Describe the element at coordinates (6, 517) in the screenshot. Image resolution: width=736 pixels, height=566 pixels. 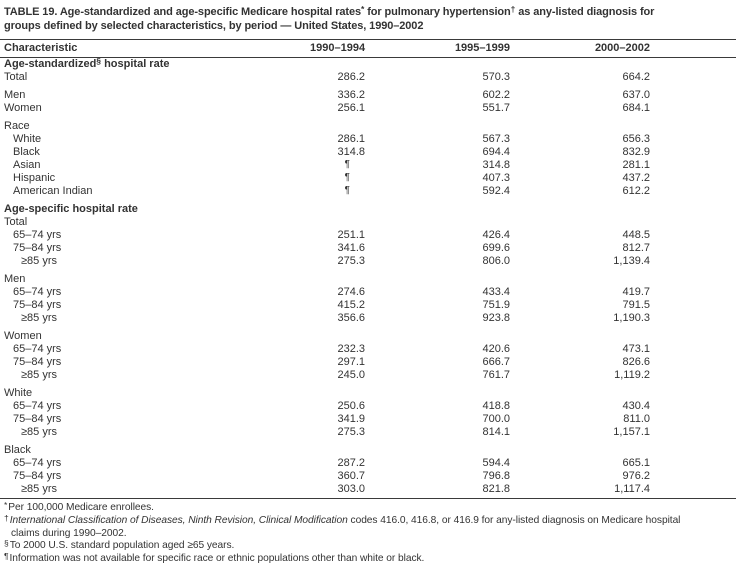
I see `footnote-marker: †` at that location.